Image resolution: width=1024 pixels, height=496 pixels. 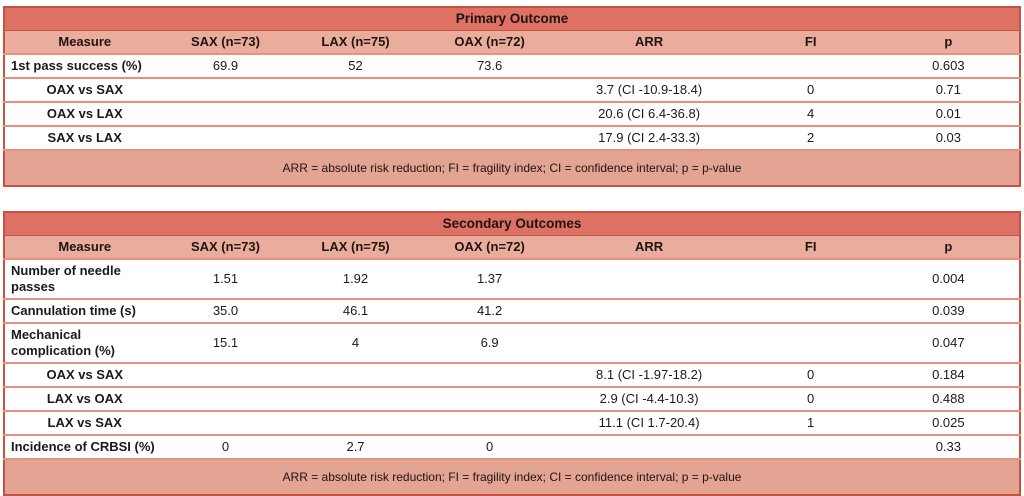 I want to click on cell-lax: 52, so click(x=355, y=65).